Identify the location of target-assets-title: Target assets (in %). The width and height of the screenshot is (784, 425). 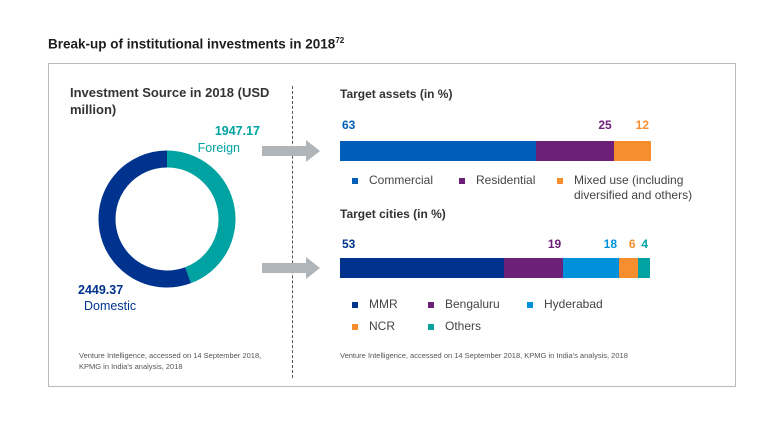
(396, 94).